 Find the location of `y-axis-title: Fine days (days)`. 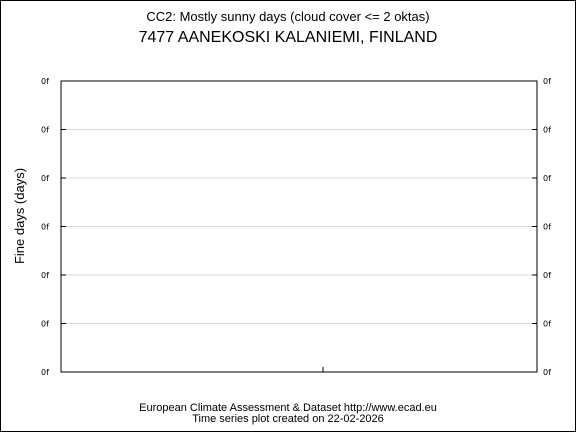

y-axis-title: Fine days (days) is located at coordinates (19, 216).